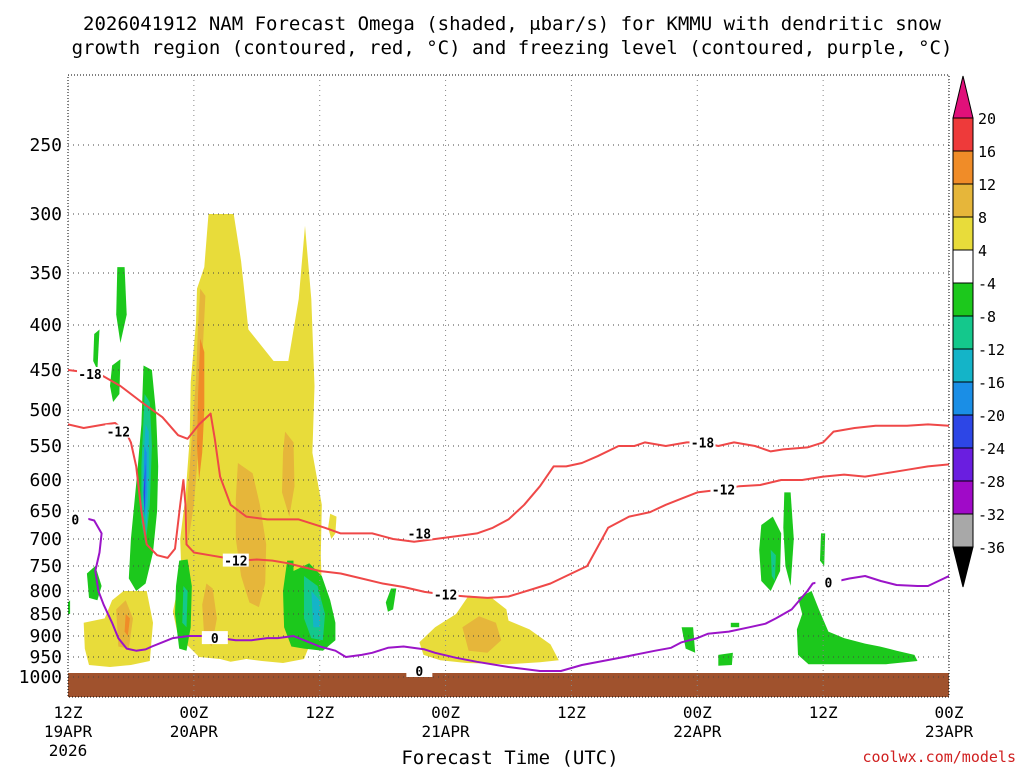 The height and width of the screenshot is (768, 1024). I want to click on y-tick-label-750: 750, so click(45, 566).